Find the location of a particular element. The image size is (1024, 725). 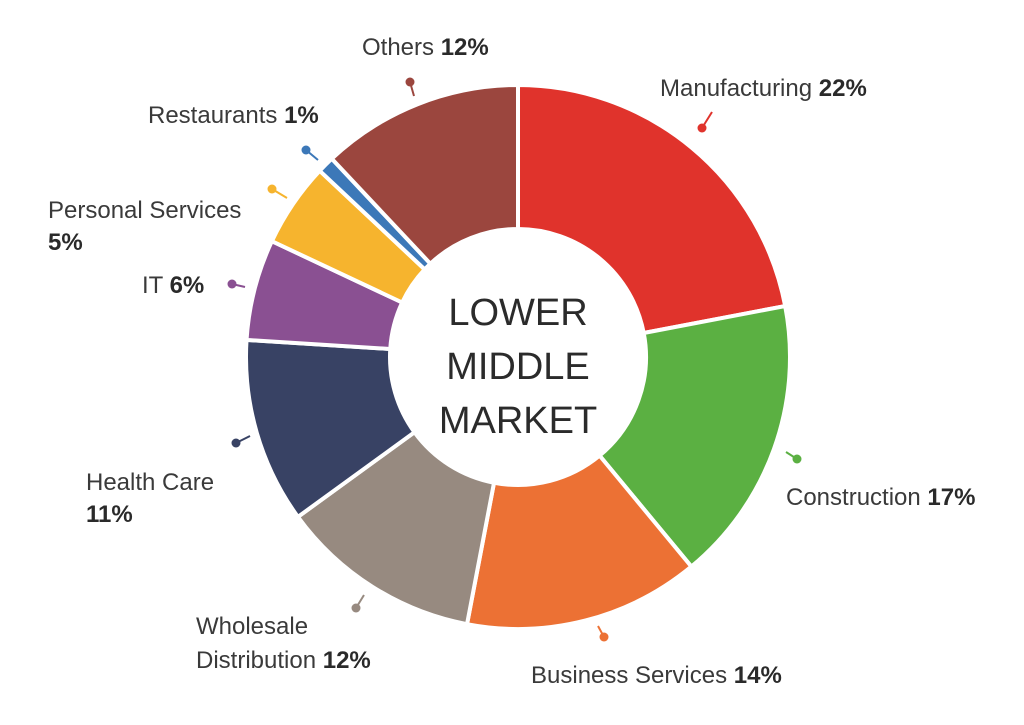

pie-slice-business-services is located at coordinates (579, 541).